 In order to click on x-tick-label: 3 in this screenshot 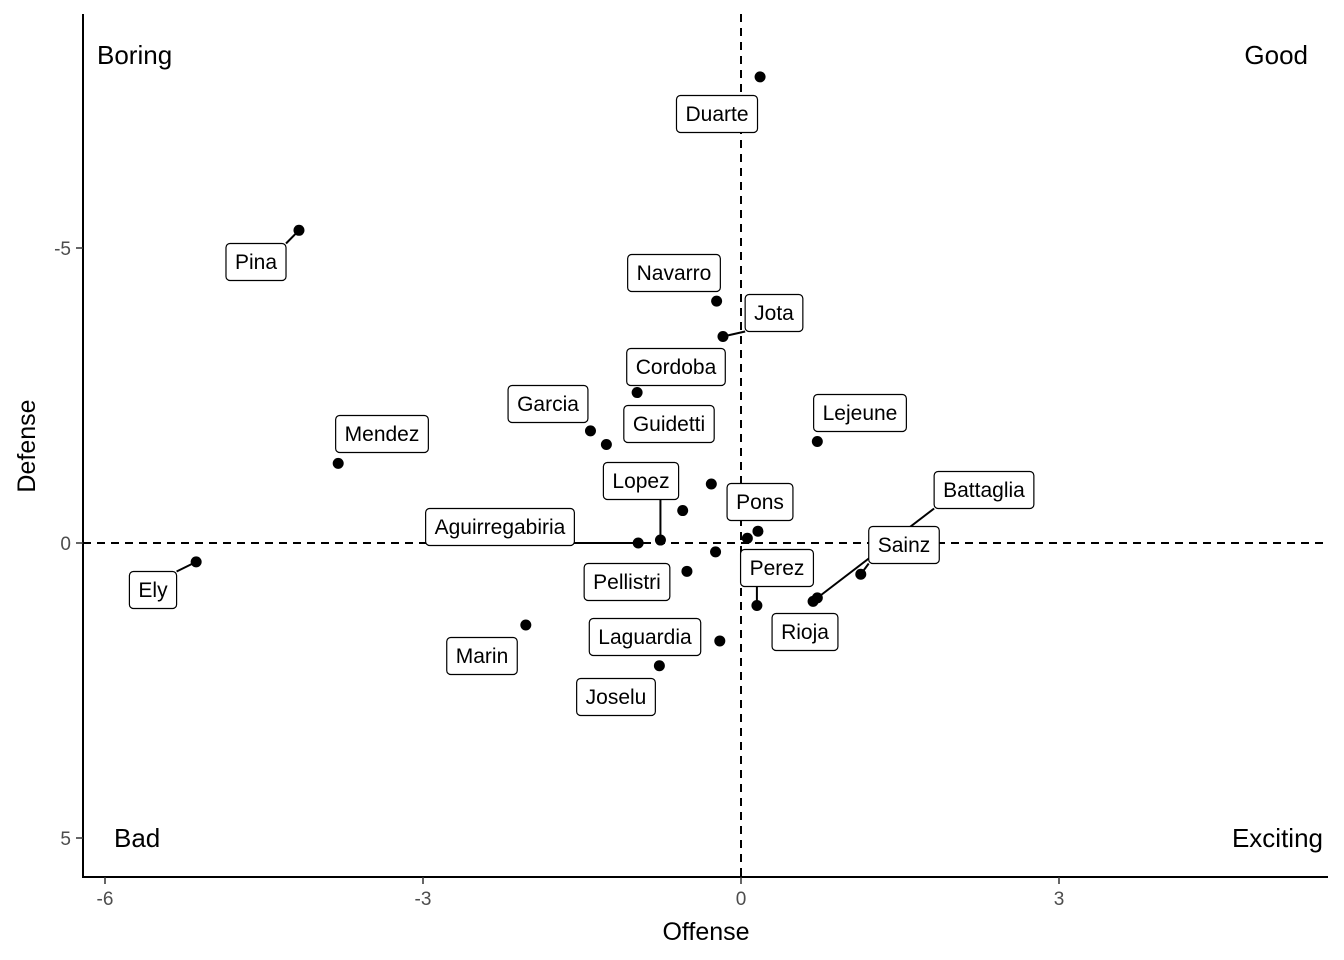, I will do `click(1059, 899)`.